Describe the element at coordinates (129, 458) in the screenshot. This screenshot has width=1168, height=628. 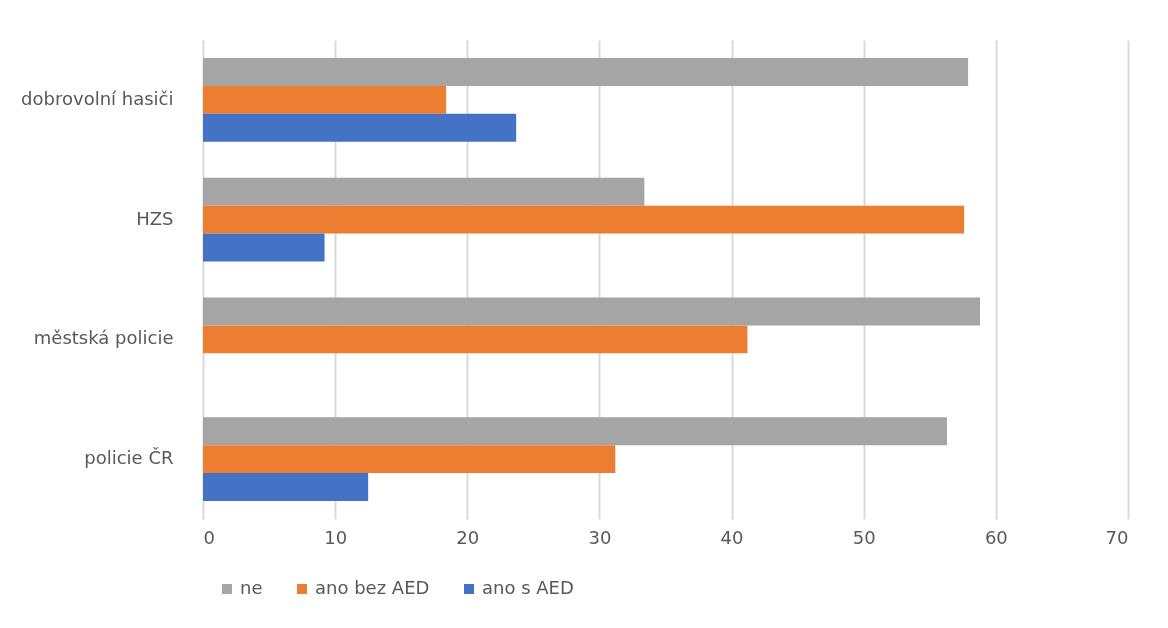
I see `y-tick-label: policie ČR` at that location.